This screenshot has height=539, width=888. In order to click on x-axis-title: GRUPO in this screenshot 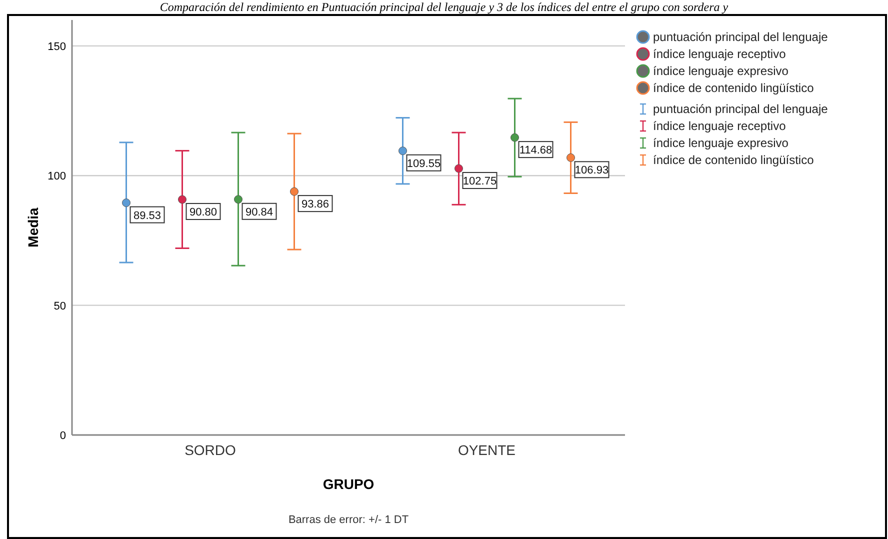, I will do `click(348, 484)`.